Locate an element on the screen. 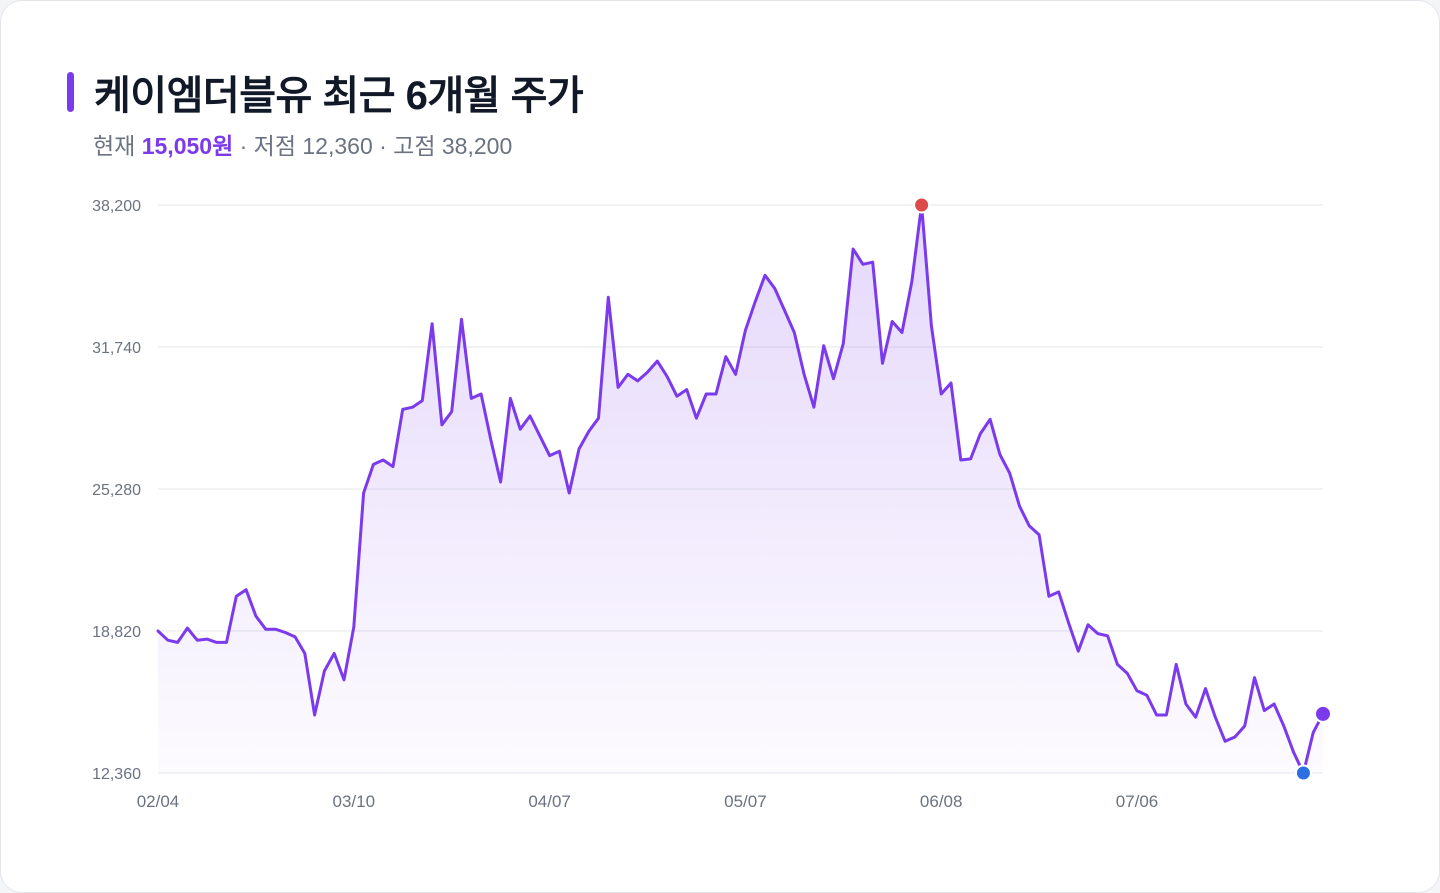 The width and height of the screenshot is (1440, 893). x-axis: 02/04 03/10 04/07 05/07 06/08 07/06 is located at coordinates (648, 801).